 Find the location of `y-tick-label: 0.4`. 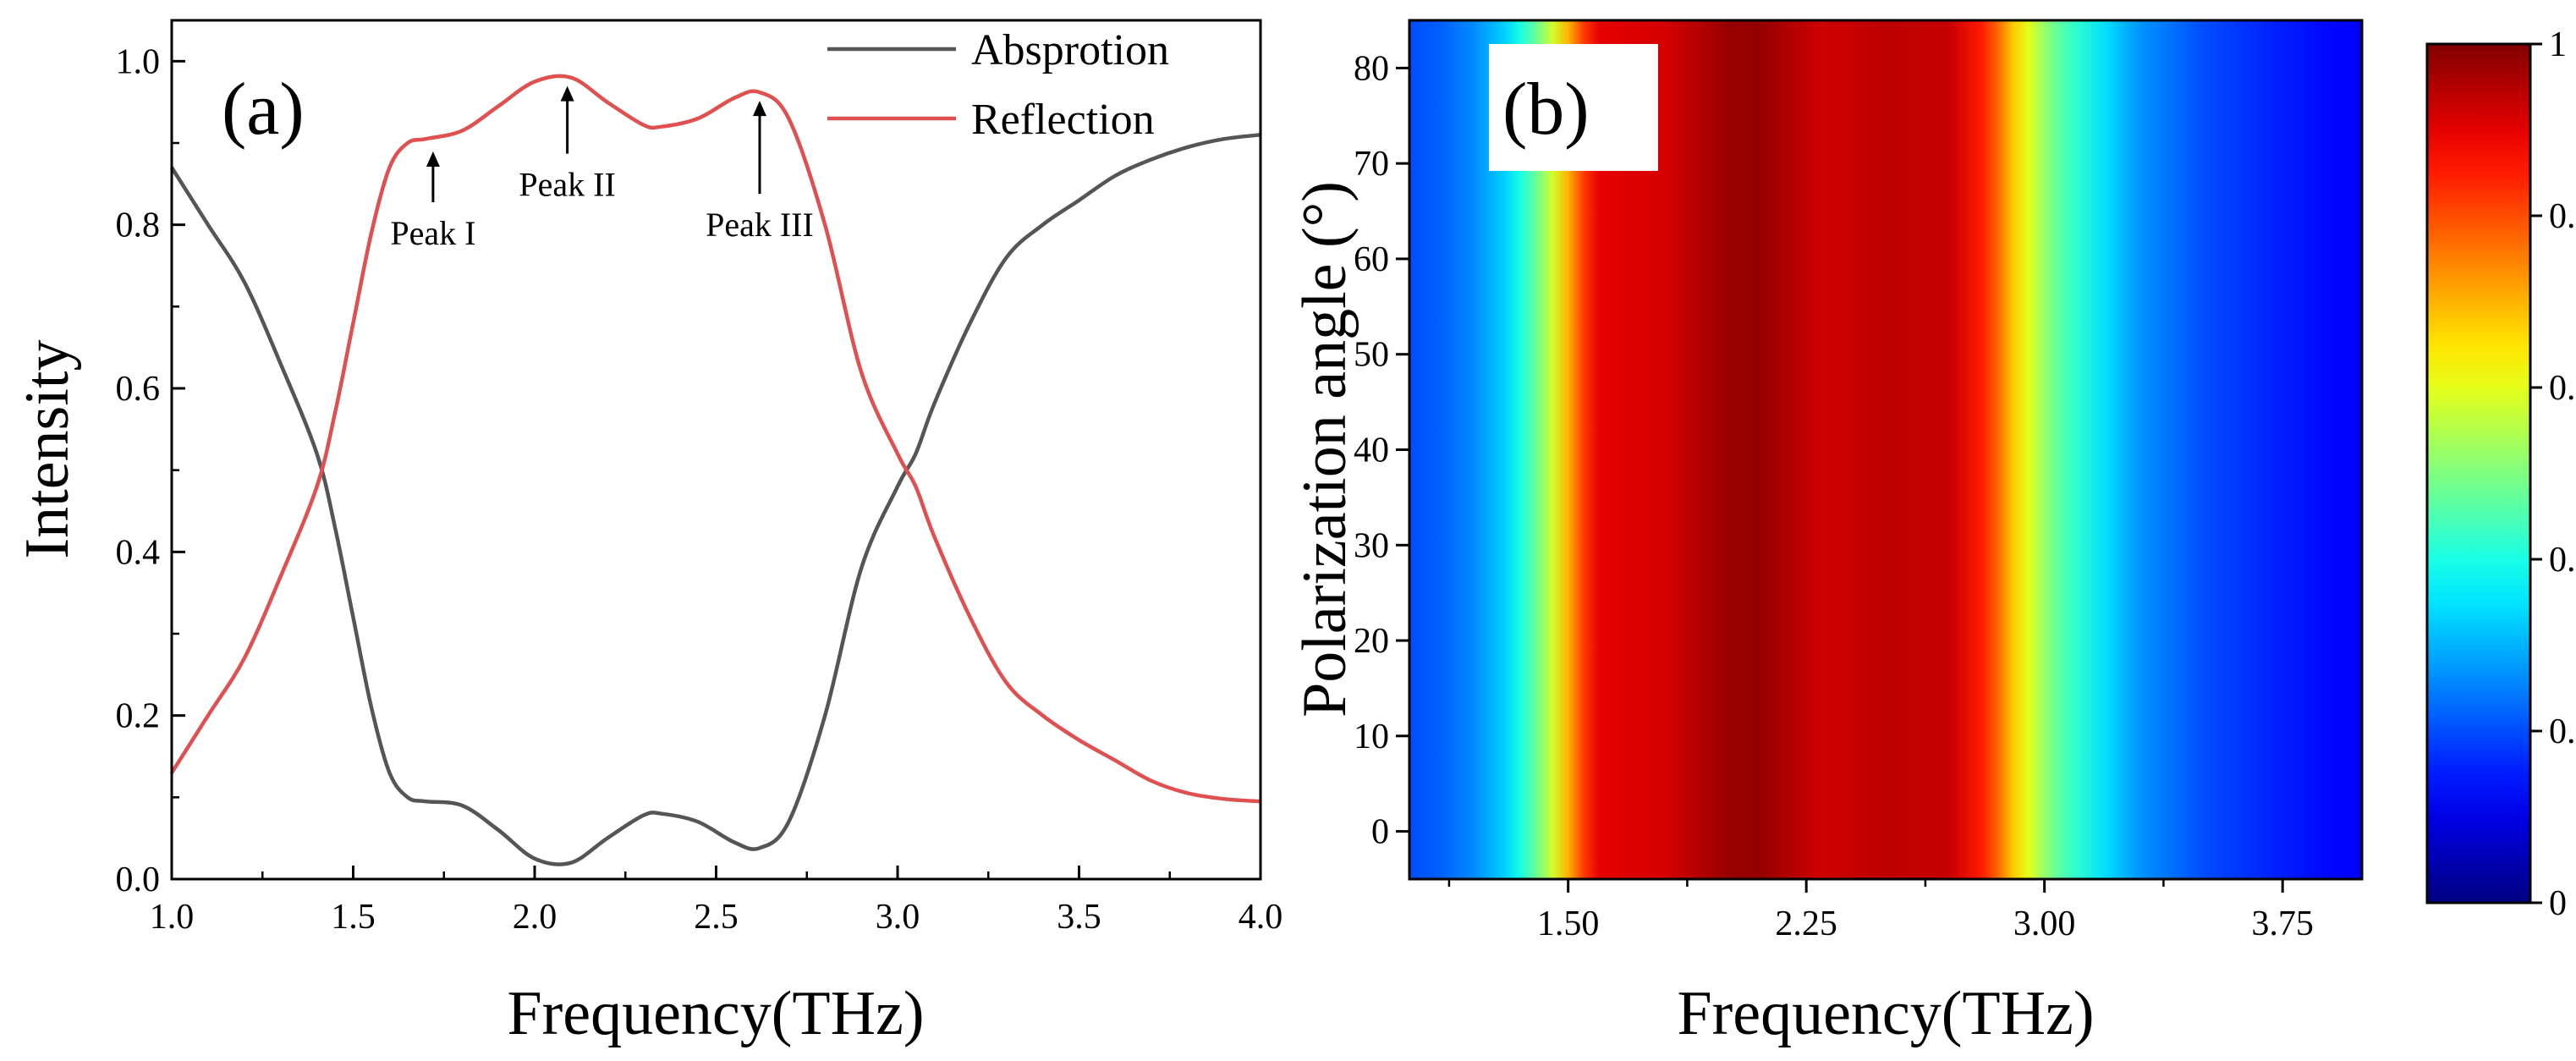

y-tick-label: 0.4 is located at coordinates (138, 552).